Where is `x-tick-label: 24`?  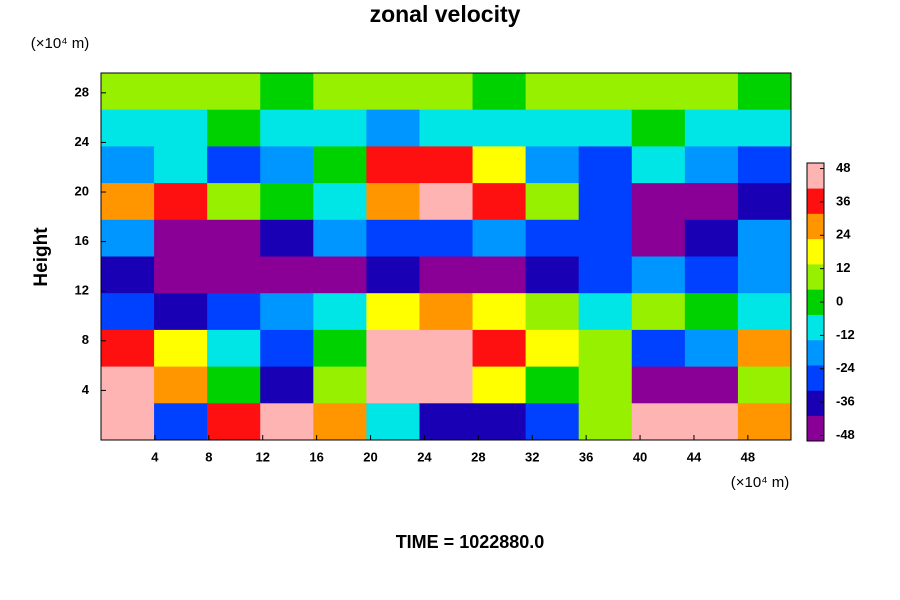 x-tick-label: 24 is located at coordinates (424, 456).